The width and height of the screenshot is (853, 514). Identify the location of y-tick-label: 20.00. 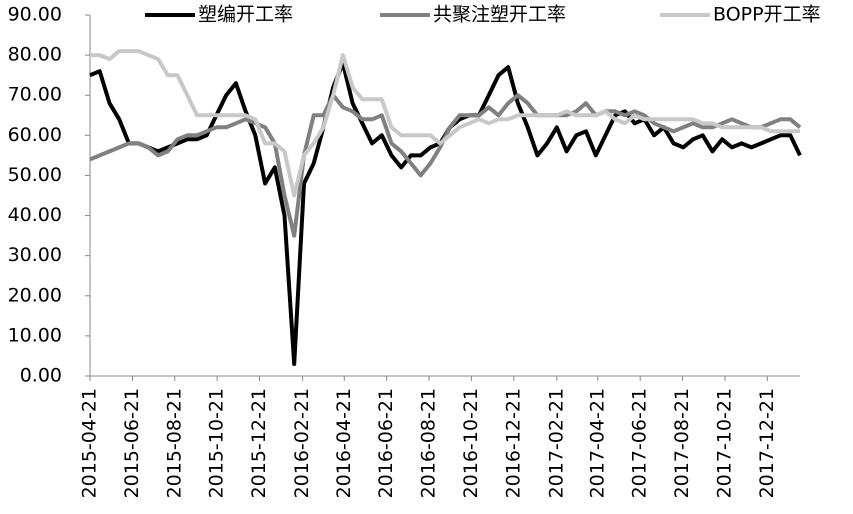
(35, 295).